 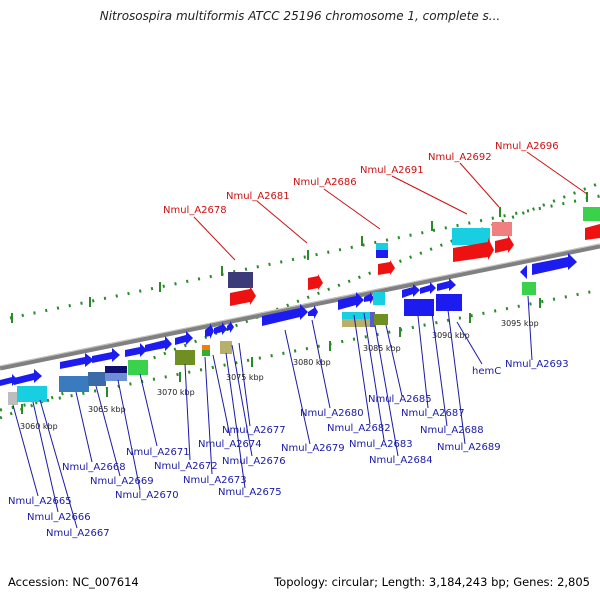 What do you see at coordinates (40, 501) in the screenshot?
I see `gene-label-bottom: Nmul_A2665` at bounding box center [40, 501].